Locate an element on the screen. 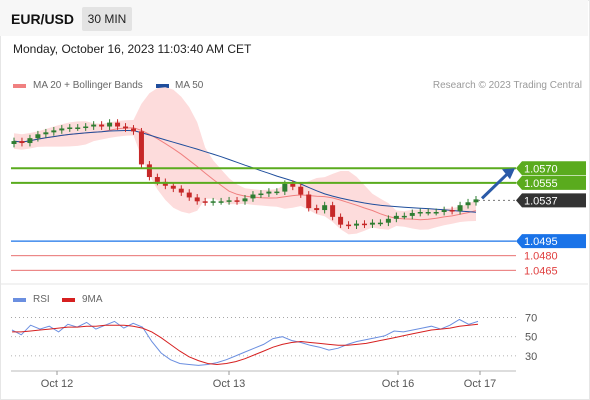 This screenshot has height=400, width=590. rsi-line is located at coordinates (245, 342).